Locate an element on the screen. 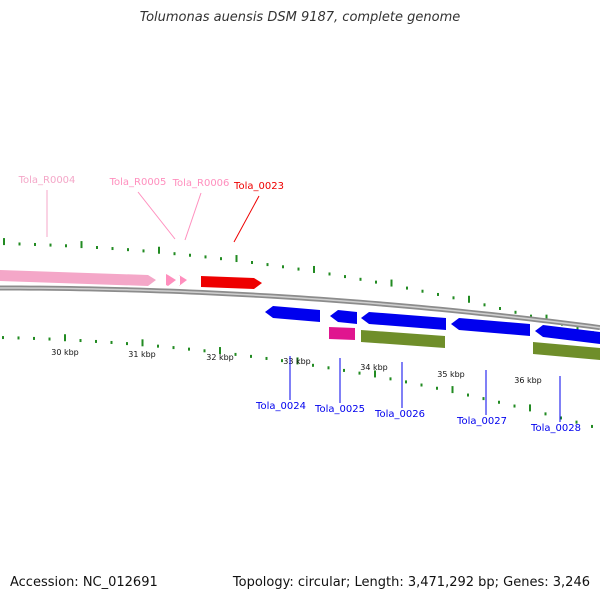 This screenshot has height=600, width=600. scale-label: 34 kbp is located at coordinates (374, 367).